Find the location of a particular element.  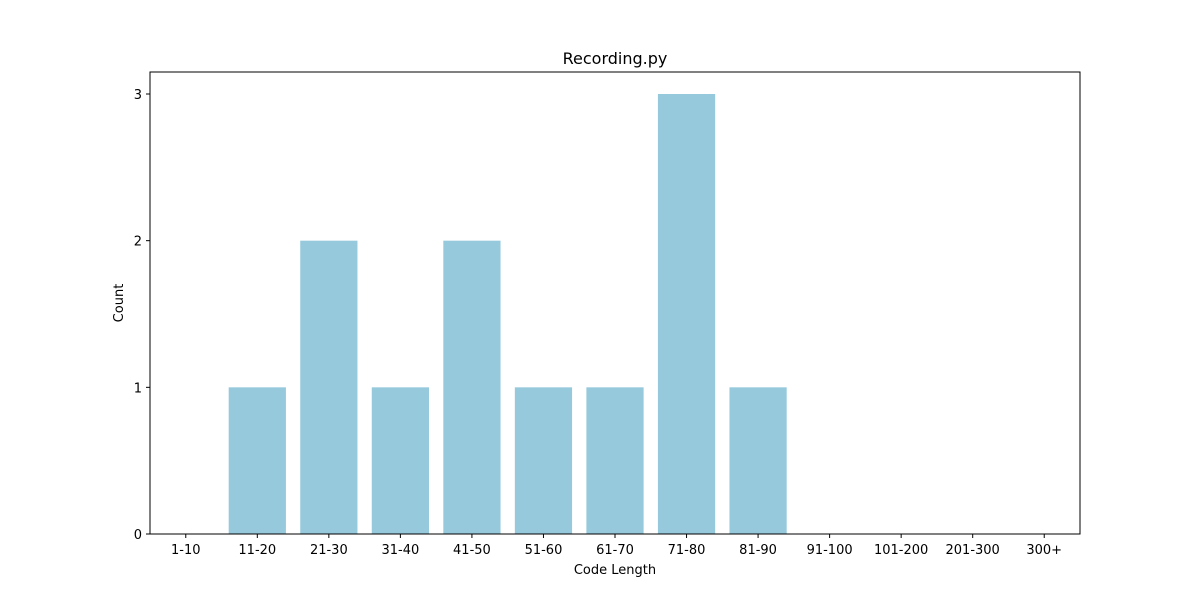

chart-title: Recording.py is located at coordinates (615, 58).